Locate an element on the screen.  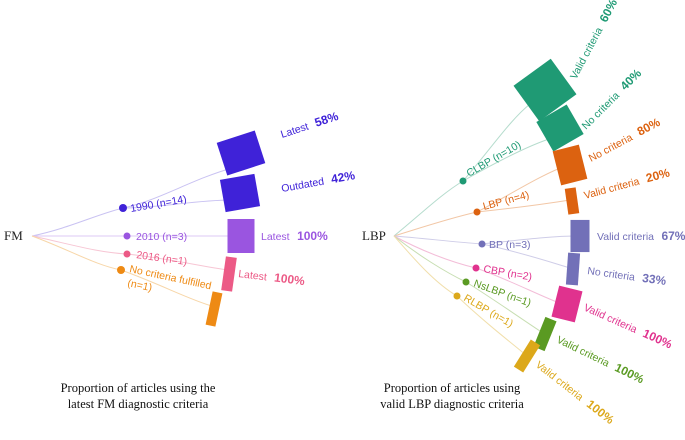
fm-bar-none is located at coordinates (214, 309).